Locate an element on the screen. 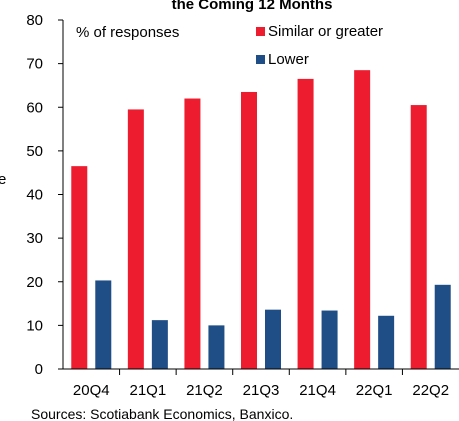 This screenshot has width=459, height=421. chart-annotation: % of responses is located at coordinates (127, 32).